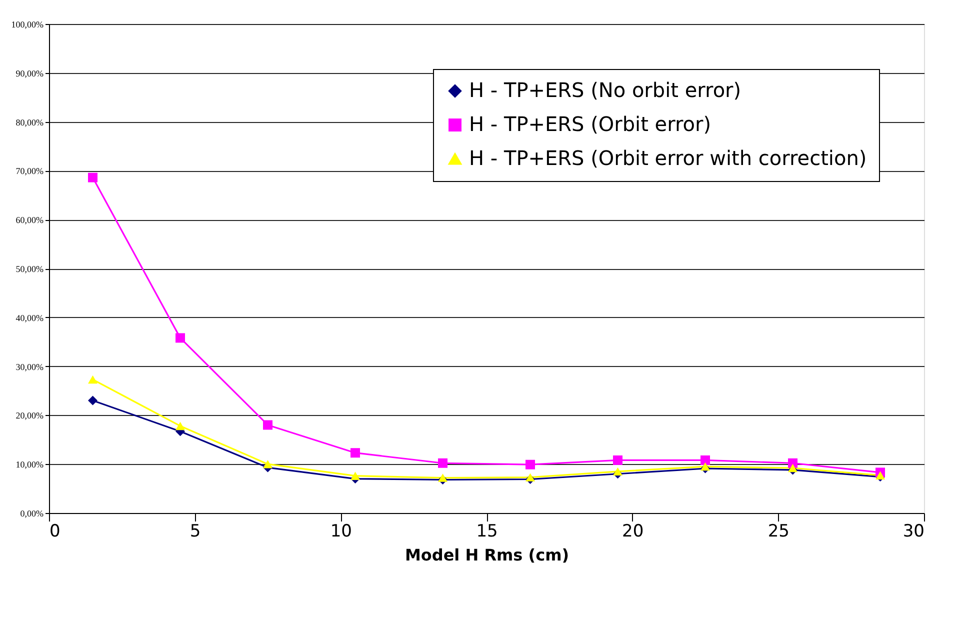 This screenshot has width=953, height=624. I want to click on x-axis-title: Model H Rms (cm), so click(487, 555).